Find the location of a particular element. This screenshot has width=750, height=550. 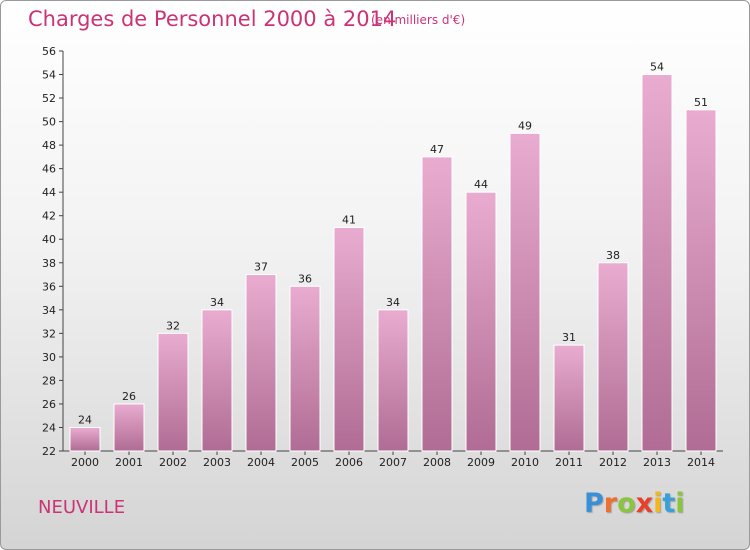

chart-subtitle: (en milliers d'€) is located at coordinates (418, 20).